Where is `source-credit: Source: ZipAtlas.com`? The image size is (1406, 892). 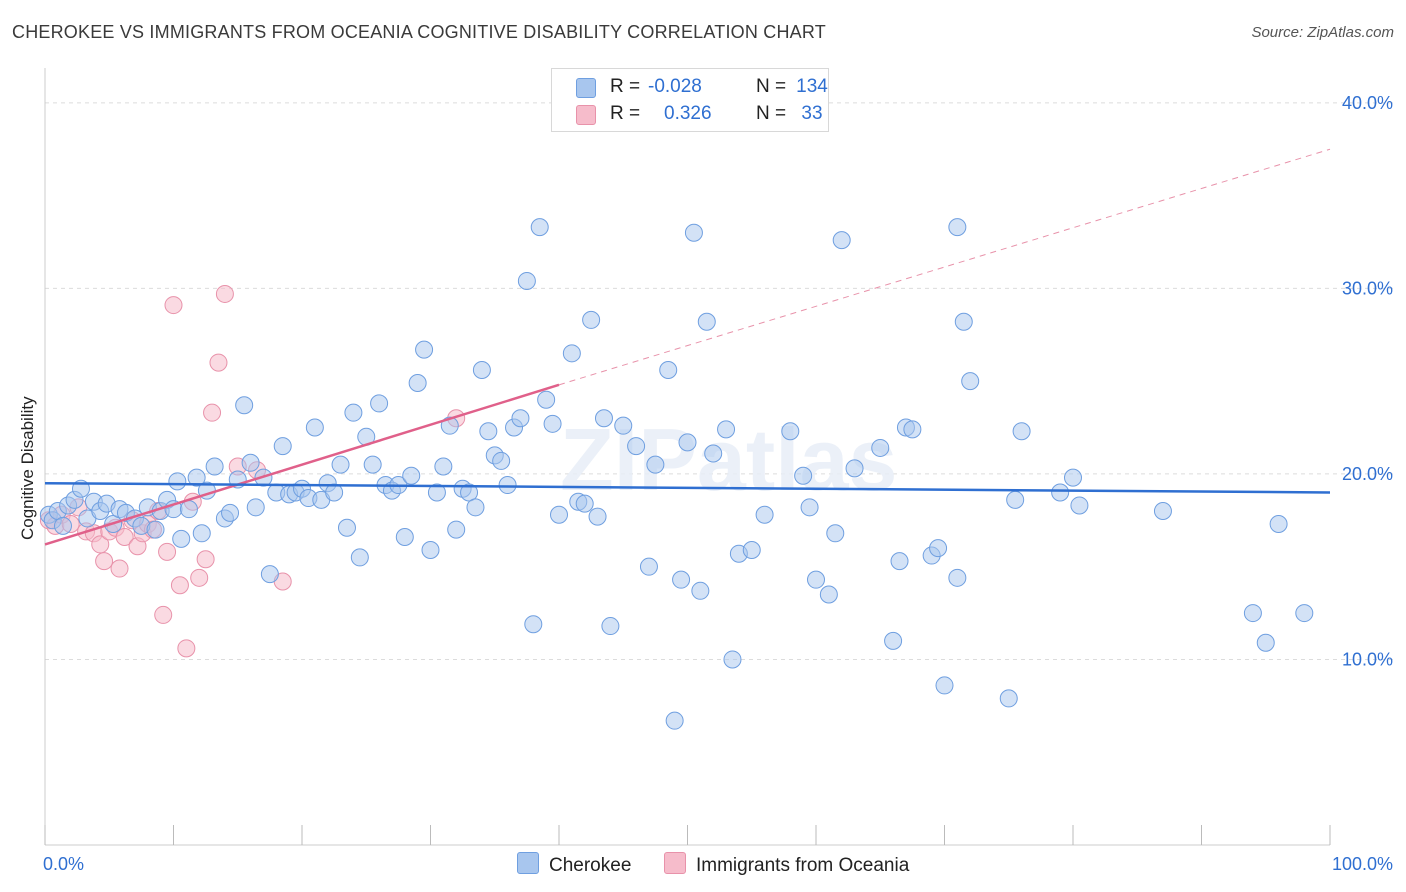
source-credit: Source: ZipAtlas.com is located at coordinates (1322, 32).